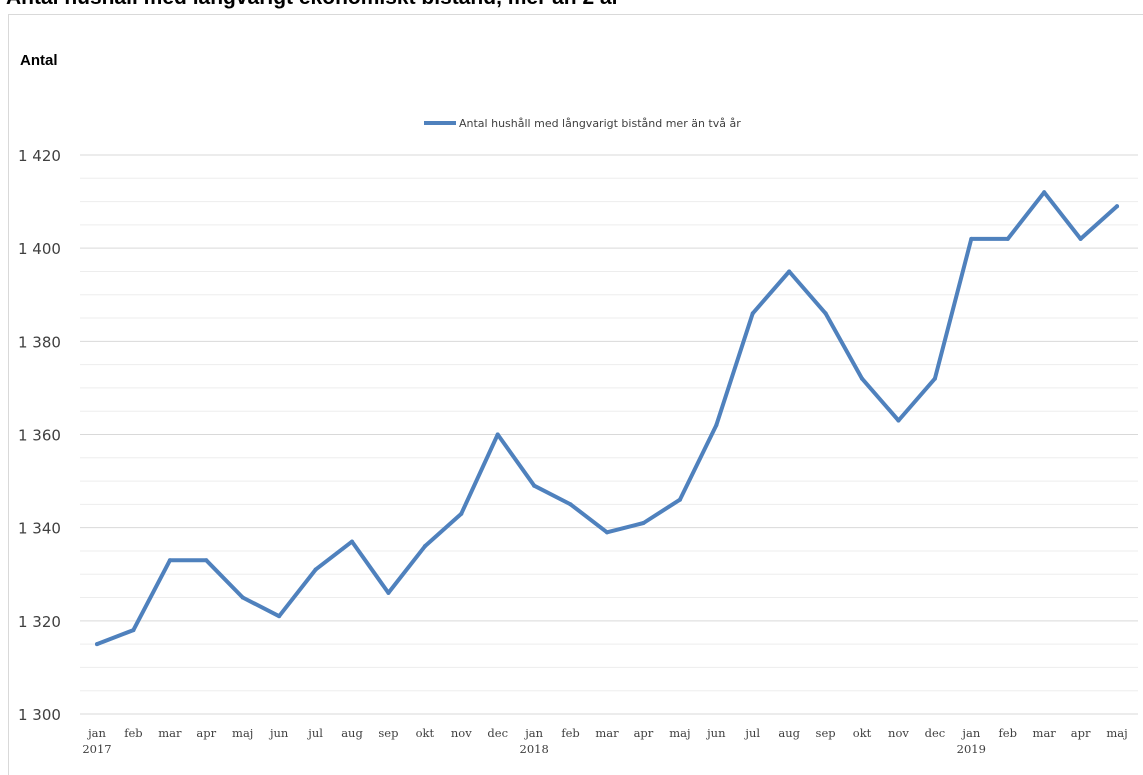 Image resolution: width=1143 pixels, height=775 pixels. Describe the element at coordinates (39, 60) in the screenshot. I see `y-axis-label: Antal` at that location.